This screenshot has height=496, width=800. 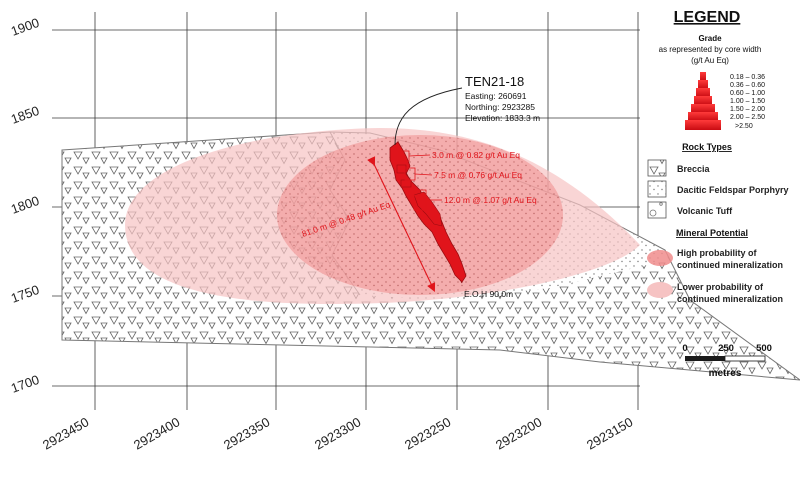 I want to click on y-axis-labels: 1900 1850 1800 1750 1700, so click(x=25, y=205).